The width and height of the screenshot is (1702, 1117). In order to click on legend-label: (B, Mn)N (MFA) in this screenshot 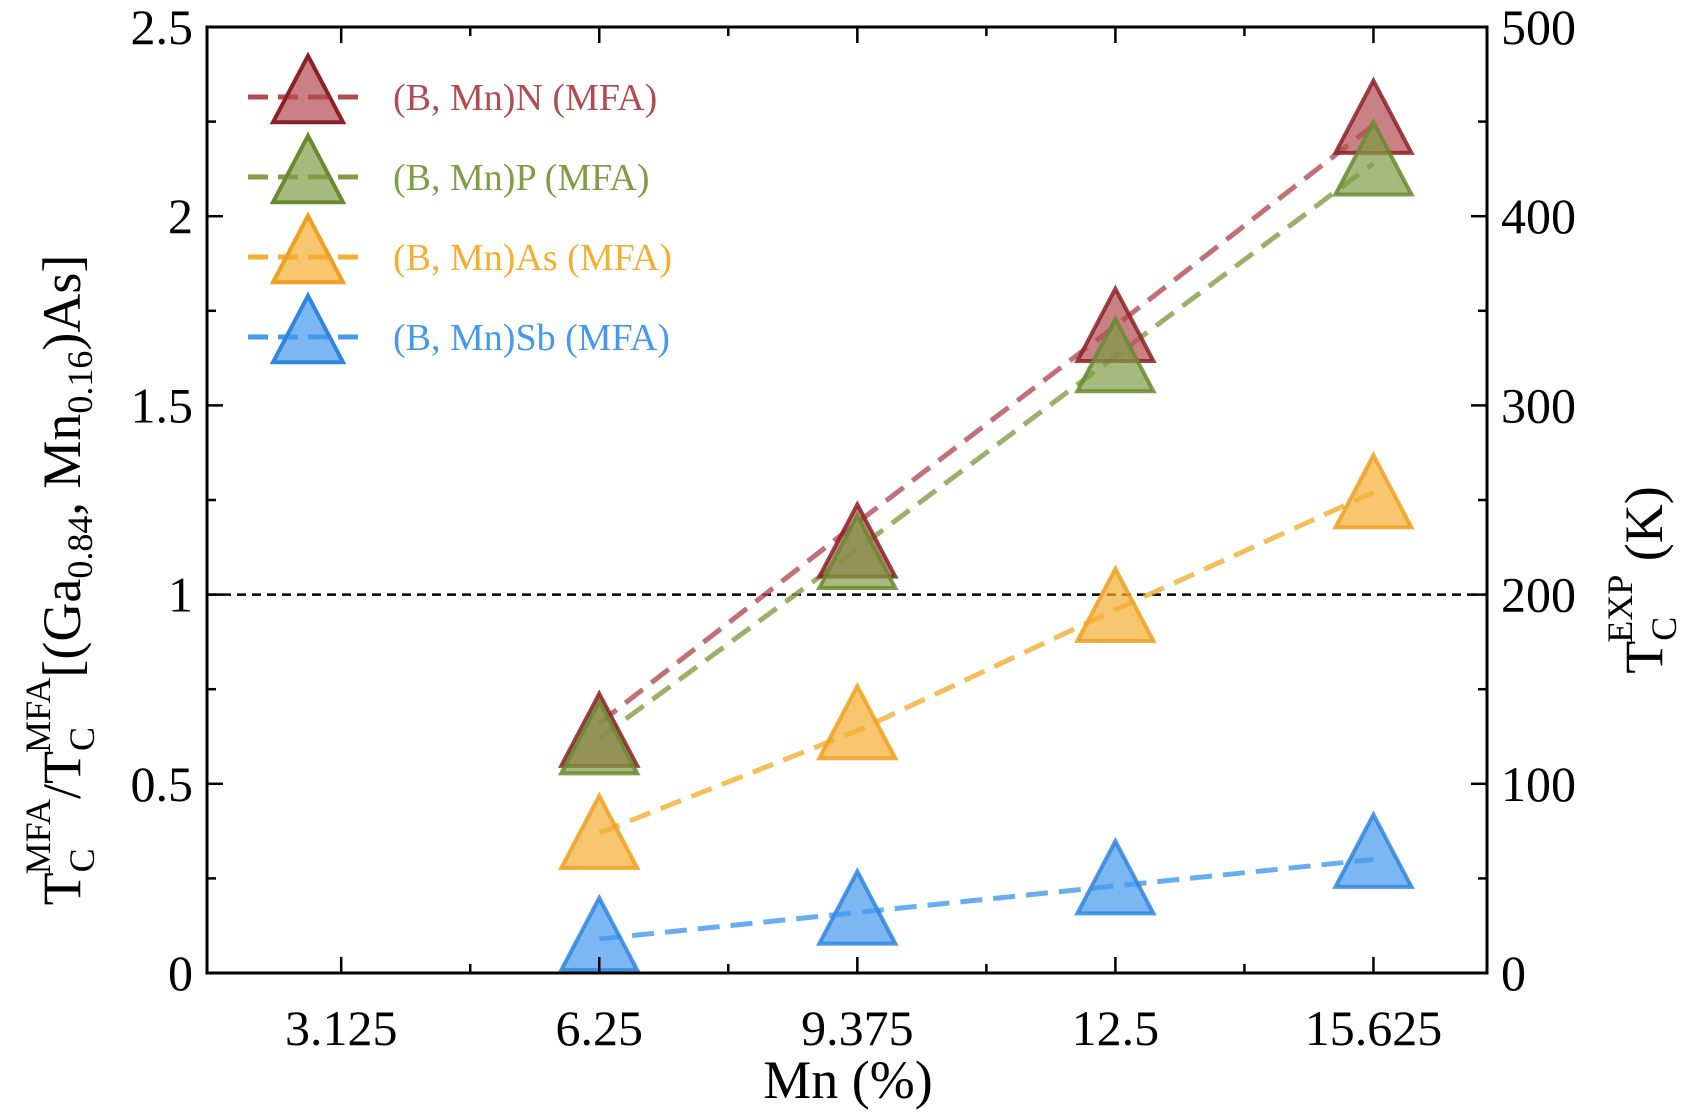, I will do `click(525, 98)`.